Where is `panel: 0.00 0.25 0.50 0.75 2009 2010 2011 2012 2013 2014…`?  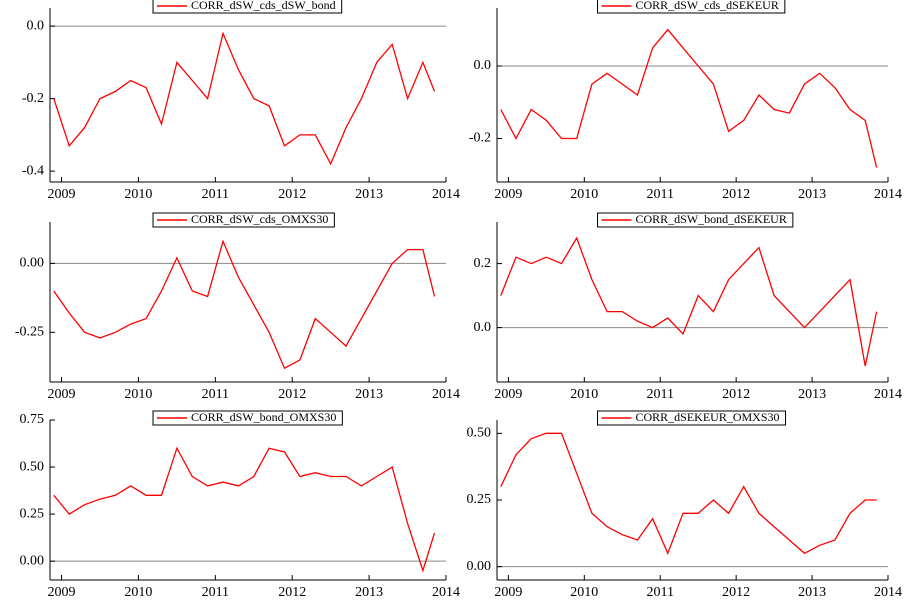
panel: 0.00 0.25 0.50 0.75 2009 2010 2011 2012 2013 2014… is located at coordinates (240, 505).